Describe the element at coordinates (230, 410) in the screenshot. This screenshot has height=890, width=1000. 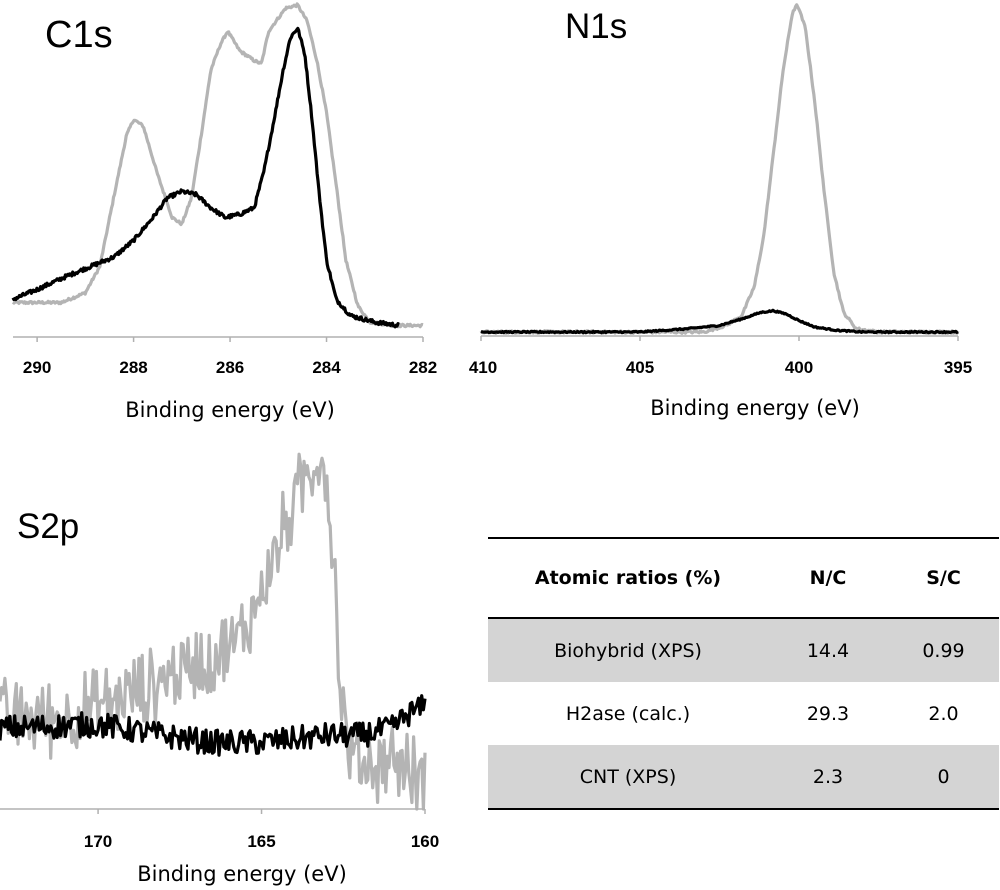
I see `c1s-x-axis-label: Binding energy (eV)` at that location.